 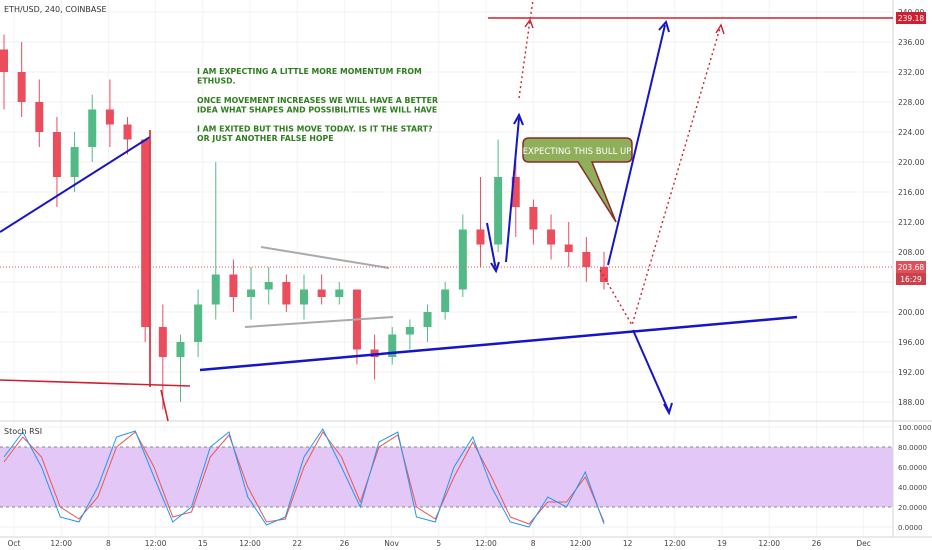 What do you see at coordinates (491, 246) in the screenshot?
I see `arrow-down-small` at bounding box center [491, 246].